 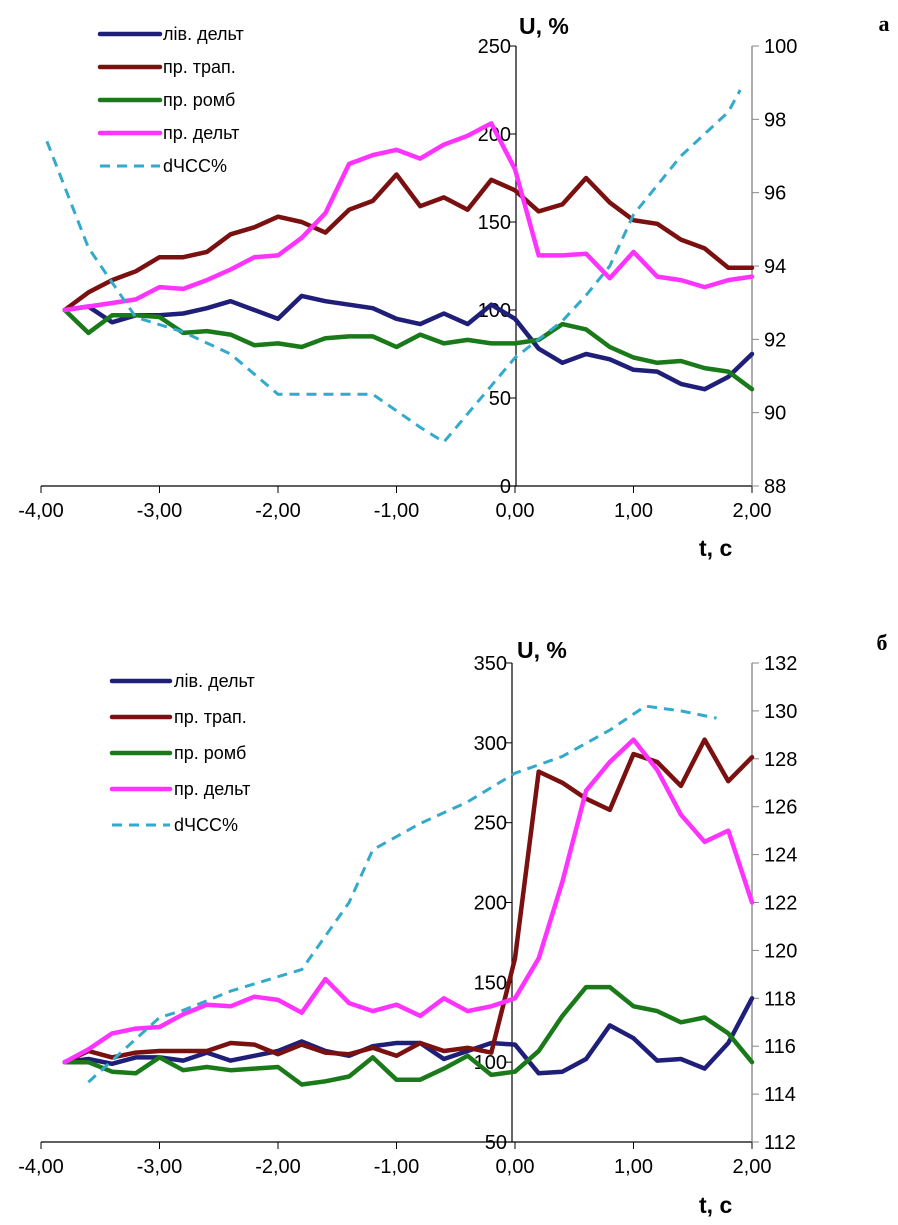 What do you see at coordinates (780, 1047) in the screenshot?
I see `y2-tick-label: 116` at bounding box center [780, 1047].